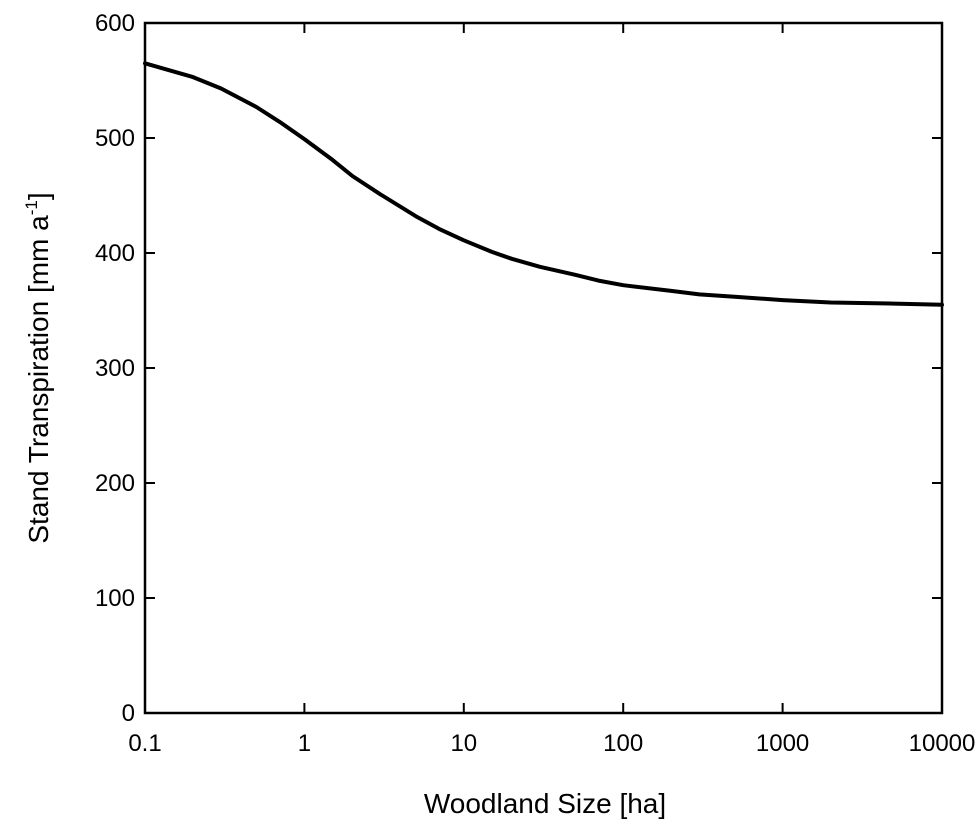 Image resolution: width=979 pixels, height=831 pixels. What do you see at coordinates (38, 196) in the screenshot?
I see `y-axis-title-suffix: ]` at bounding box center [38, 196].